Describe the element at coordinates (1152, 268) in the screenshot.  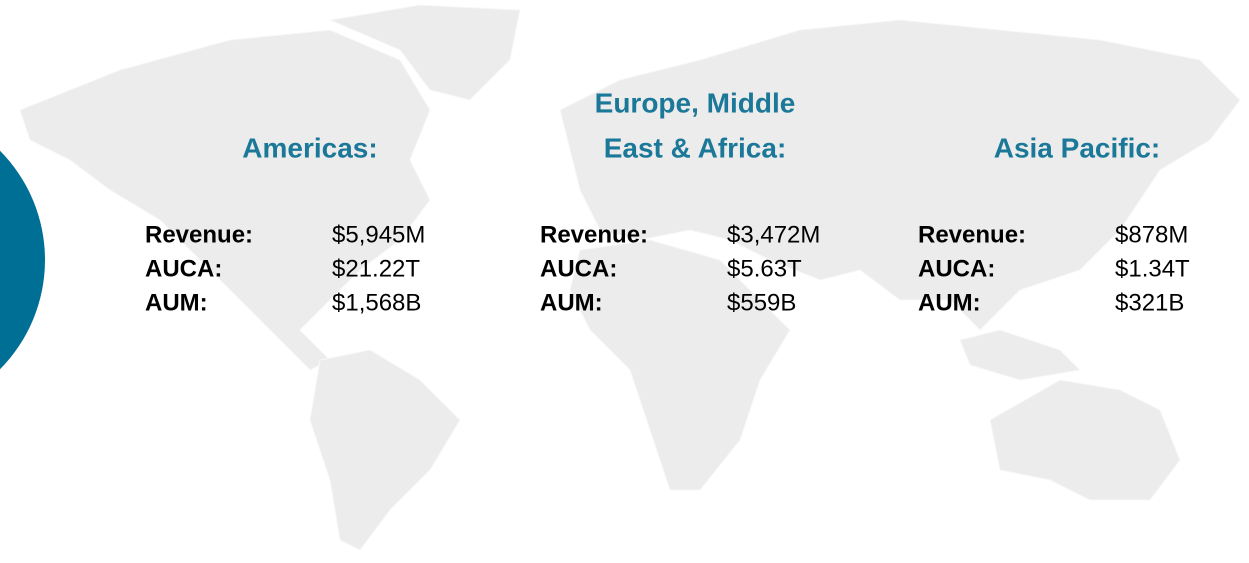
I see `metric-value: $1.34T` at that location.